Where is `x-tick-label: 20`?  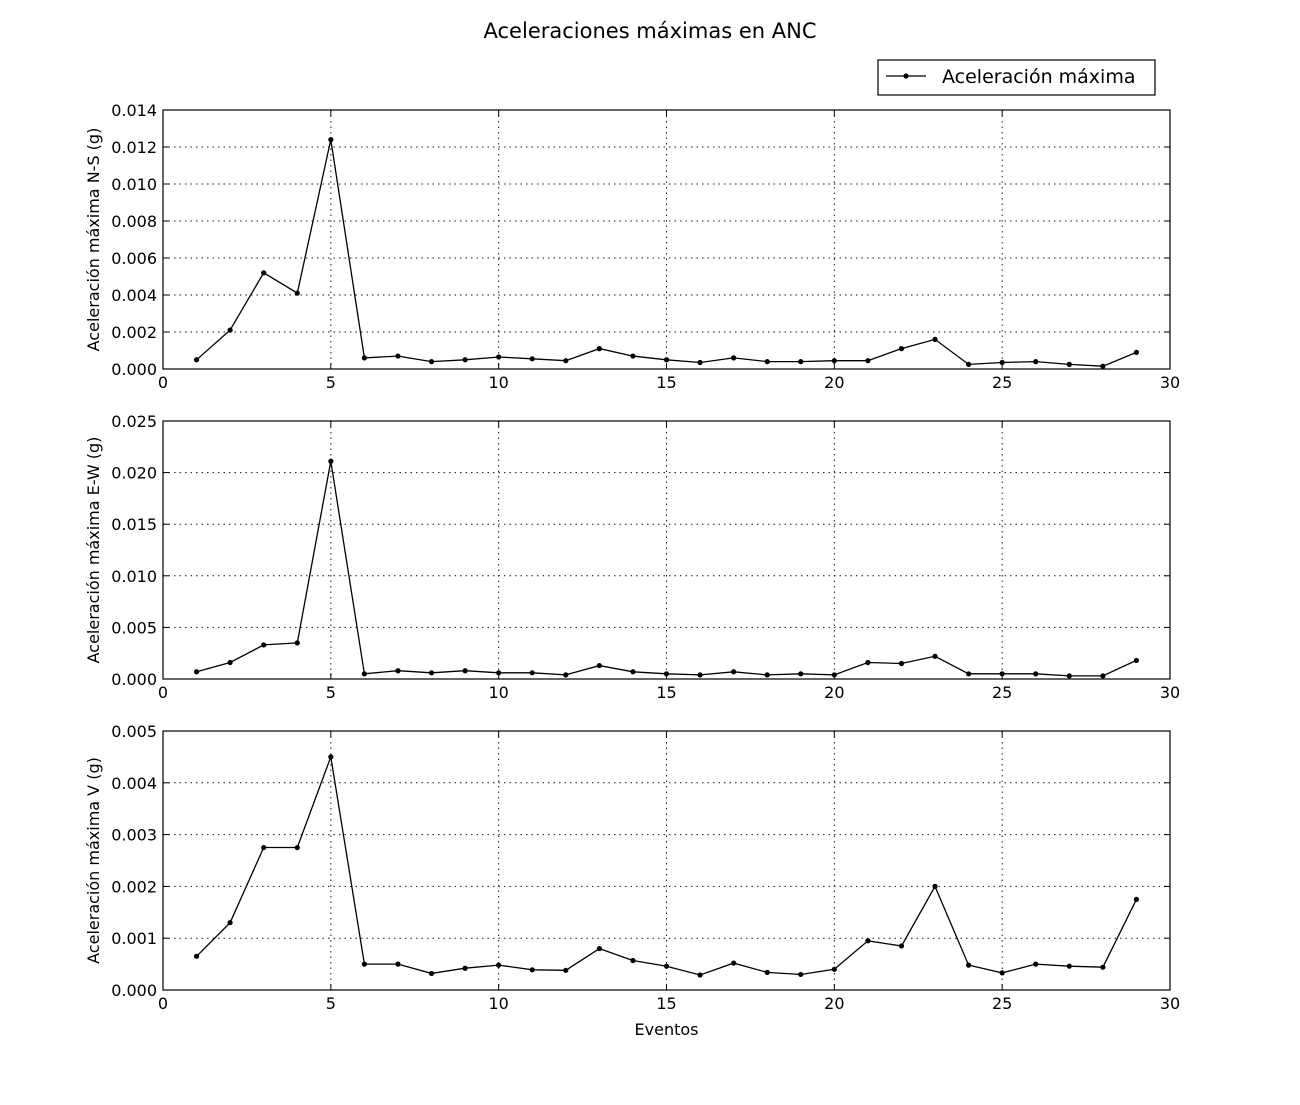 x-tick-label: 20 is located at coordinates (834, 692).